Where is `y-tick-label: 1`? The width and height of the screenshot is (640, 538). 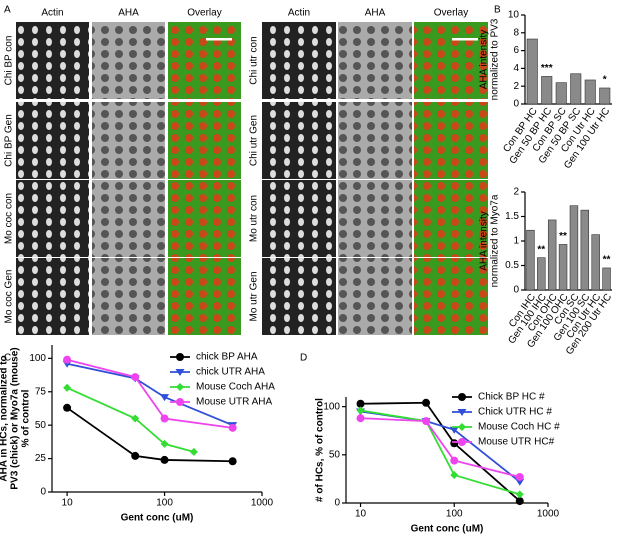 y-tick-label: 1 is located at coordinates (516, 241).